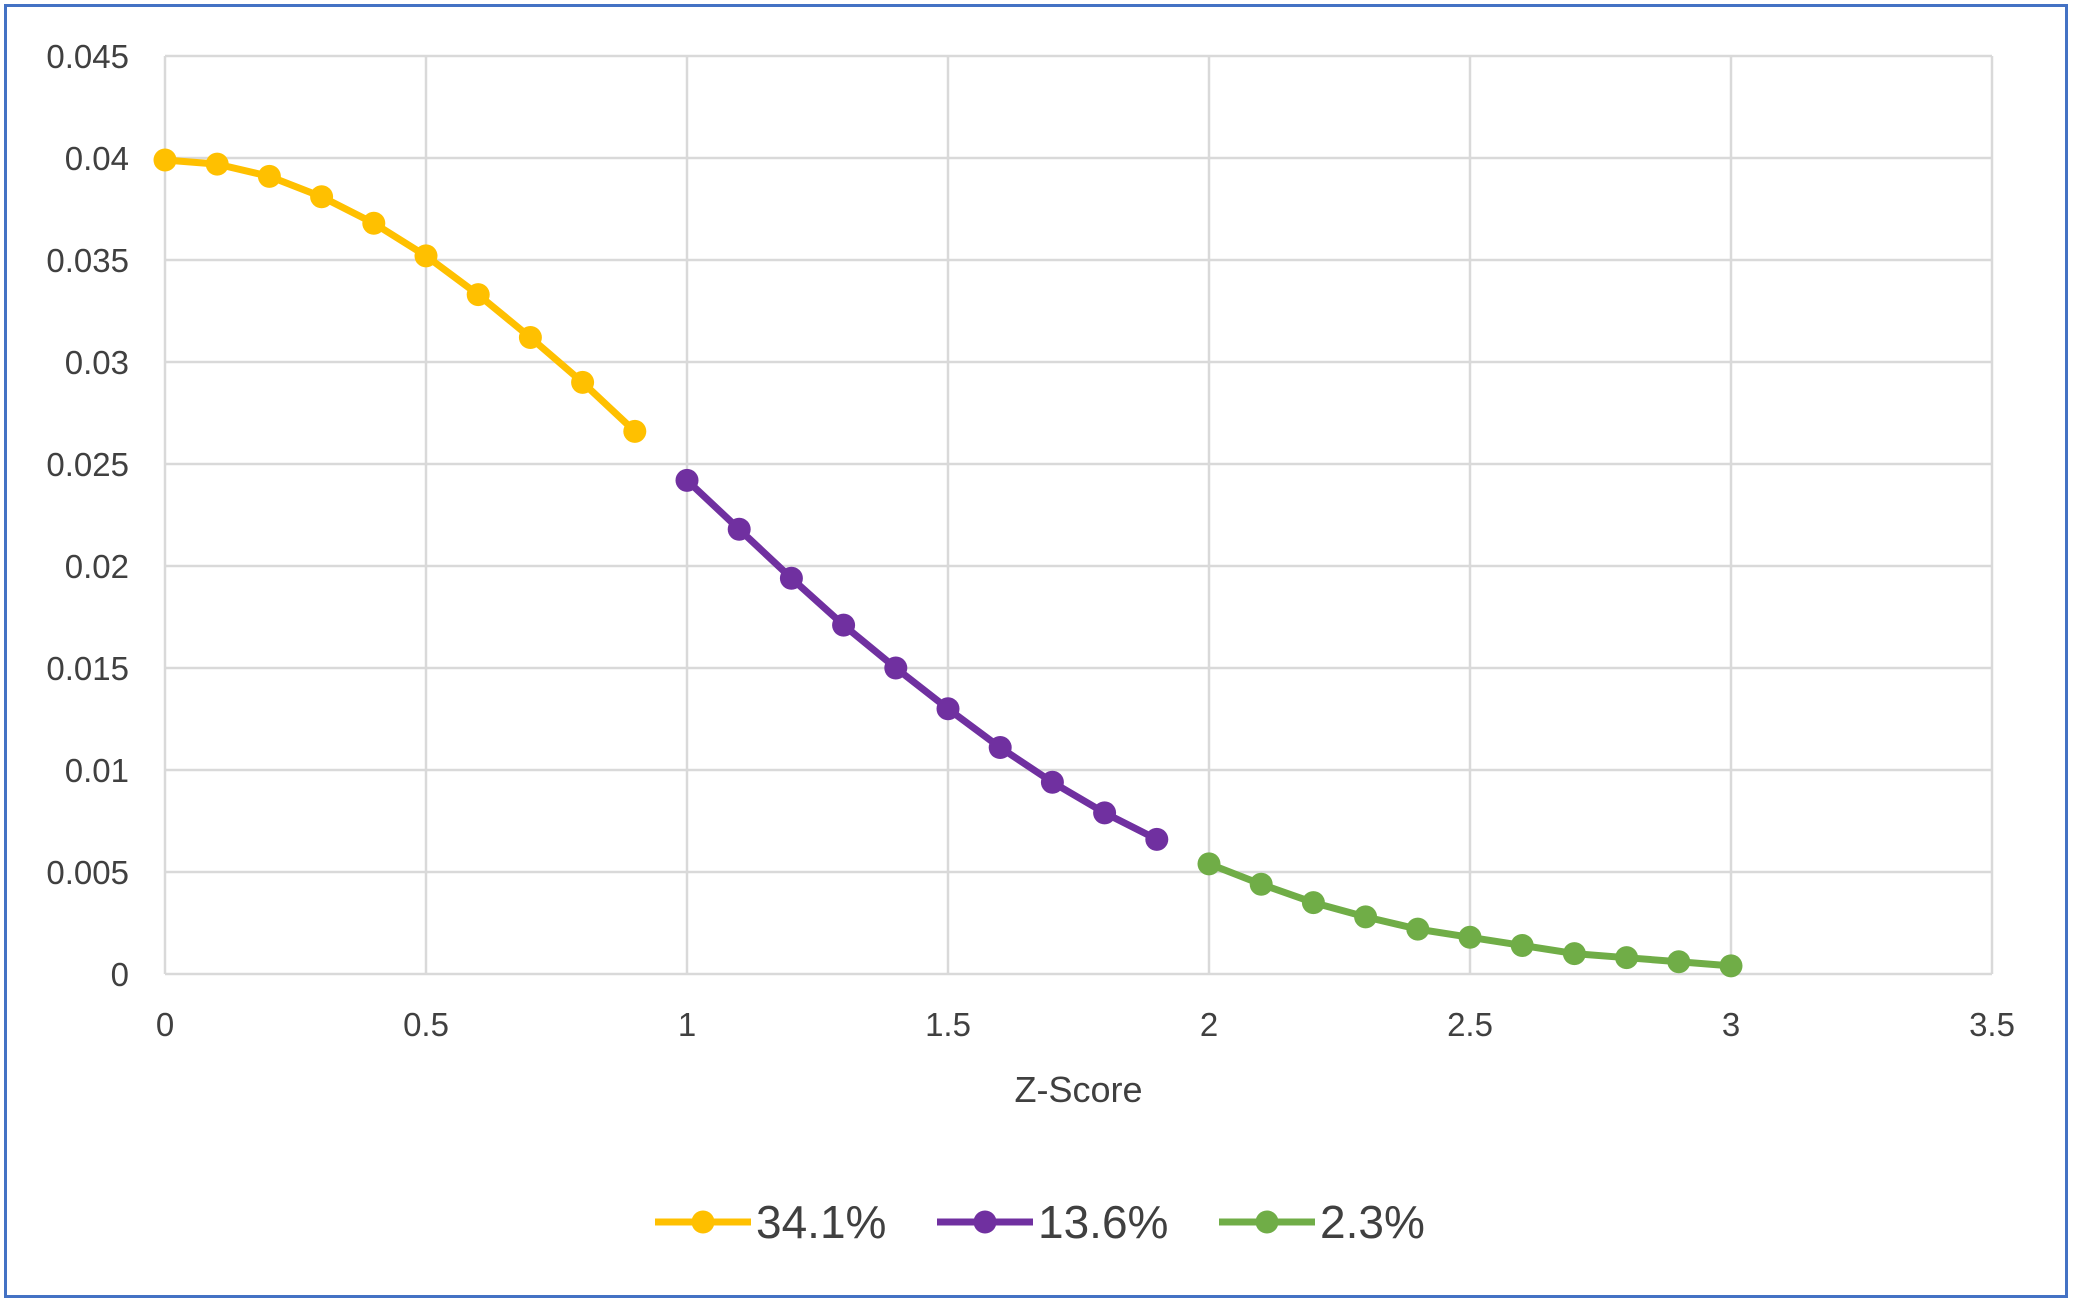  I want to click on y-tick-label: 0, so click(120, 974).